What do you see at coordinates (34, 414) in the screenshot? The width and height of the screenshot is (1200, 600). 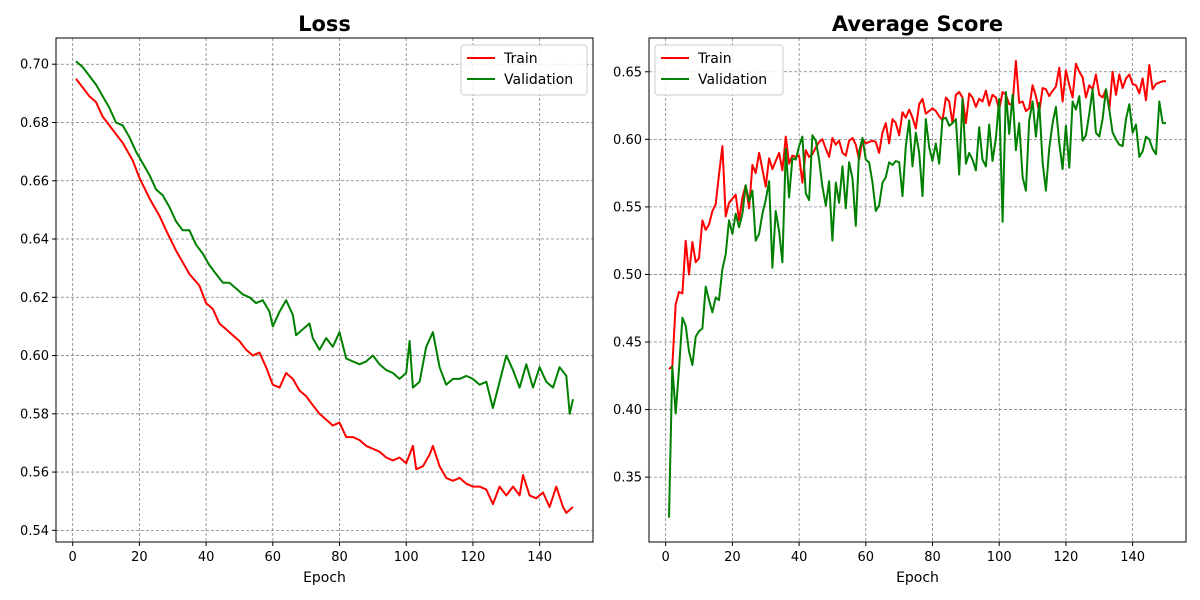 I see `y-tick-label: 0.58` at bounding box center [34, 414].